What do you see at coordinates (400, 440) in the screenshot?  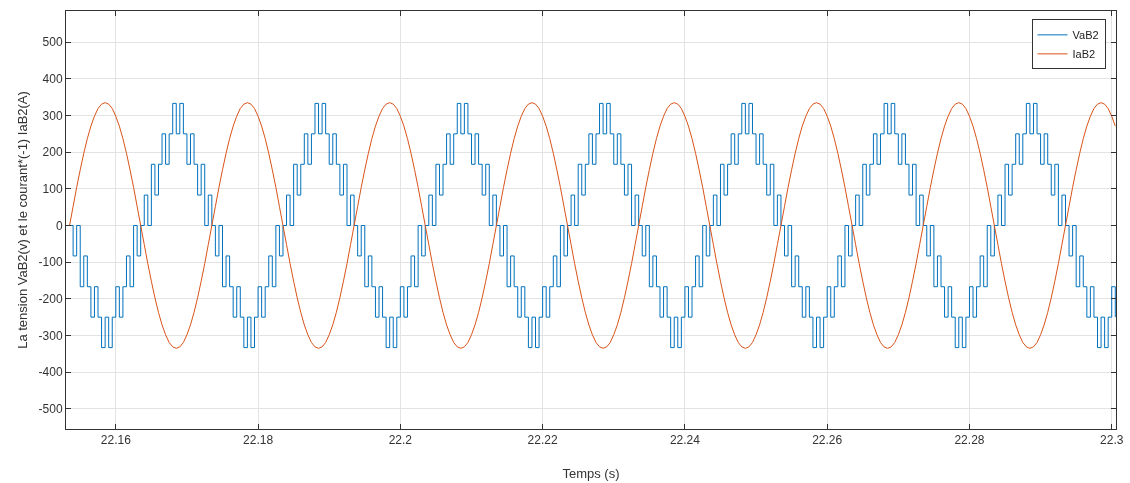 I see `x-tick-label: 22.2` at bounding box center [400, 440].